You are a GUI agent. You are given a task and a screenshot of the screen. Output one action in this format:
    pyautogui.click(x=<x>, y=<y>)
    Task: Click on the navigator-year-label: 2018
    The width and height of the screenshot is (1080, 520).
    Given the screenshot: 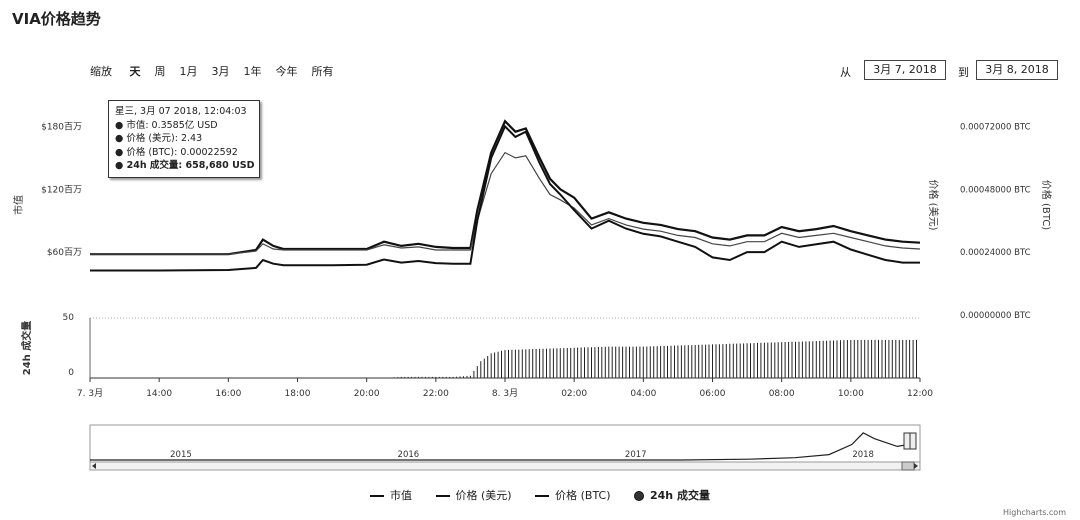 What is the action you would take?
    pyautogui.click(x=863, y=455)
    